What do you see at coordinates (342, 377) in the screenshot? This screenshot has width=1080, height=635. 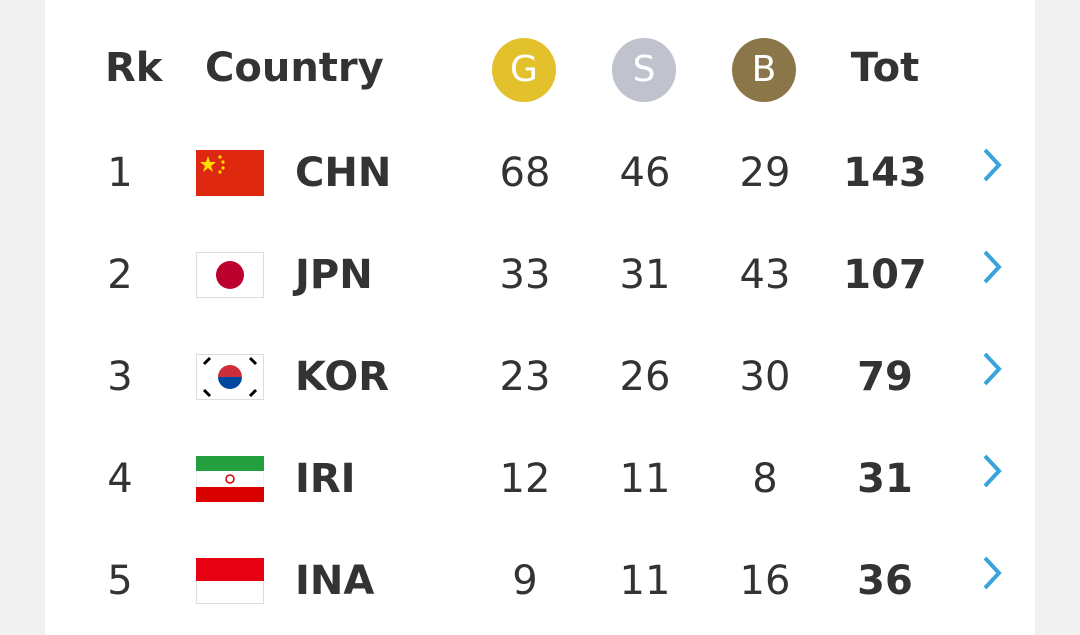 I see `country-code: KOR` at bounding box center [342, 377].